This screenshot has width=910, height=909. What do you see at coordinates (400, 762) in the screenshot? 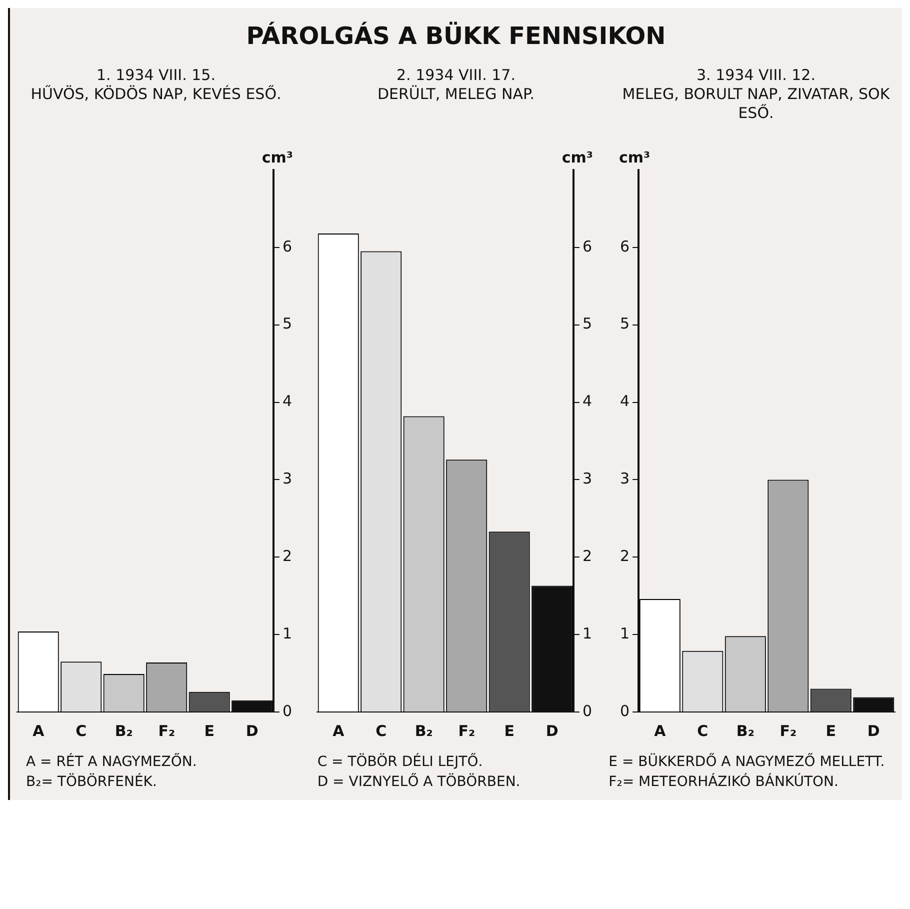
I see `text: C = TÖBÖR DÉLI LEJTŐ.` at bounding box center [400, 762].